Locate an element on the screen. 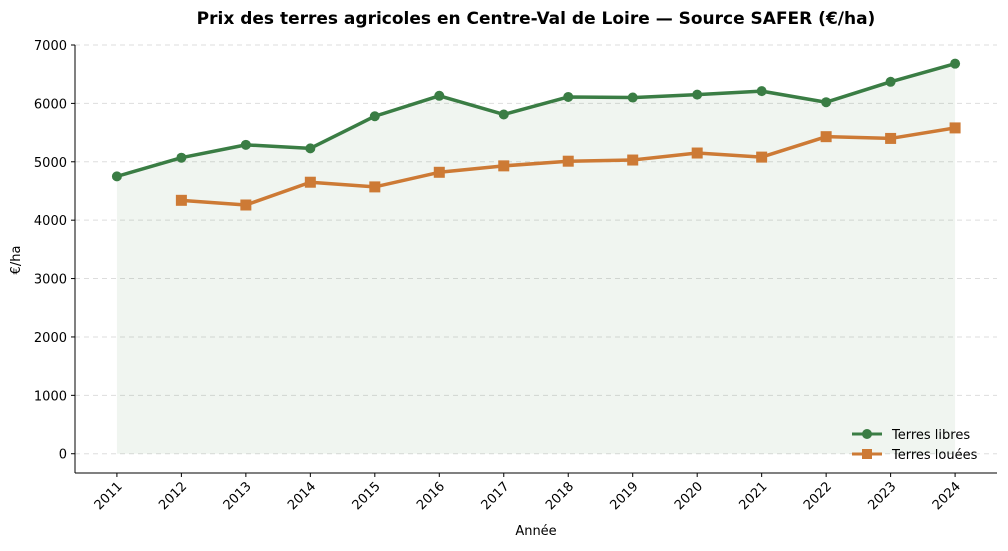 Image resolution: width=1008 pixels, height=551 pixels. x-tick-label: 2020 is located at coordinates (689, 496).